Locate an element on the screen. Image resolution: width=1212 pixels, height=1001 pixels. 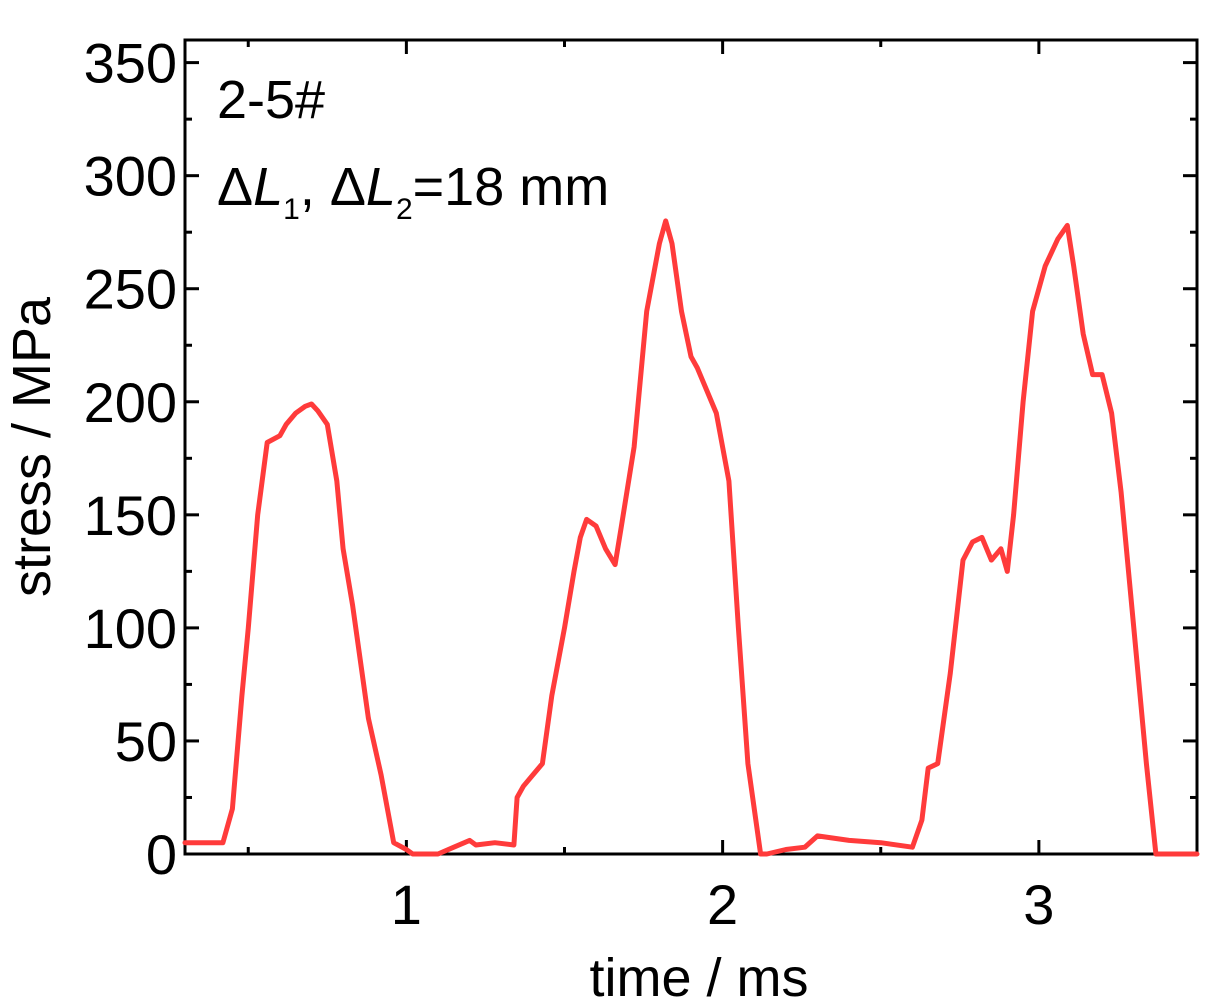
y-tick-label: 150 is located at coordinates (130, 515).